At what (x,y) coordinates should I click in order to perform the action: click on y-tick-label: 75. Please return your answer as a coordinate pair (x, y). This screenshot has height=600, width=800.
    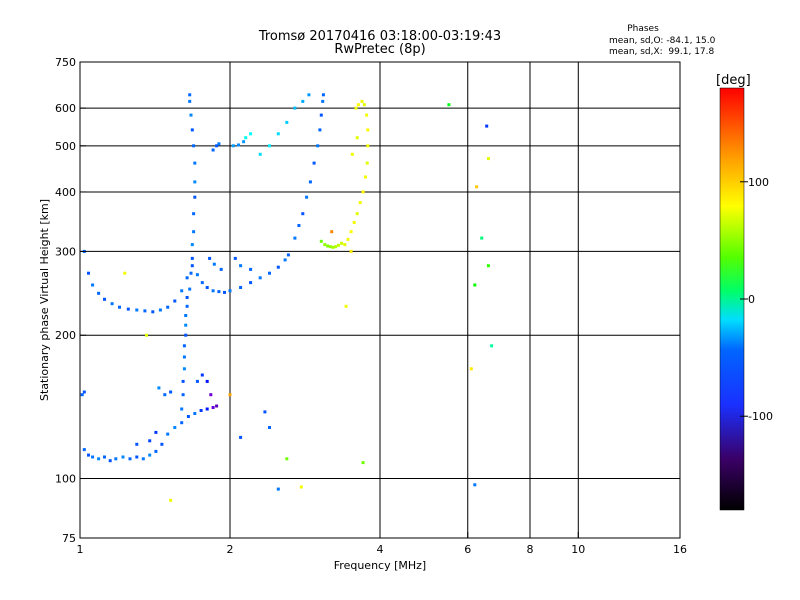
    Looking at the image, I should click on (69, 538).